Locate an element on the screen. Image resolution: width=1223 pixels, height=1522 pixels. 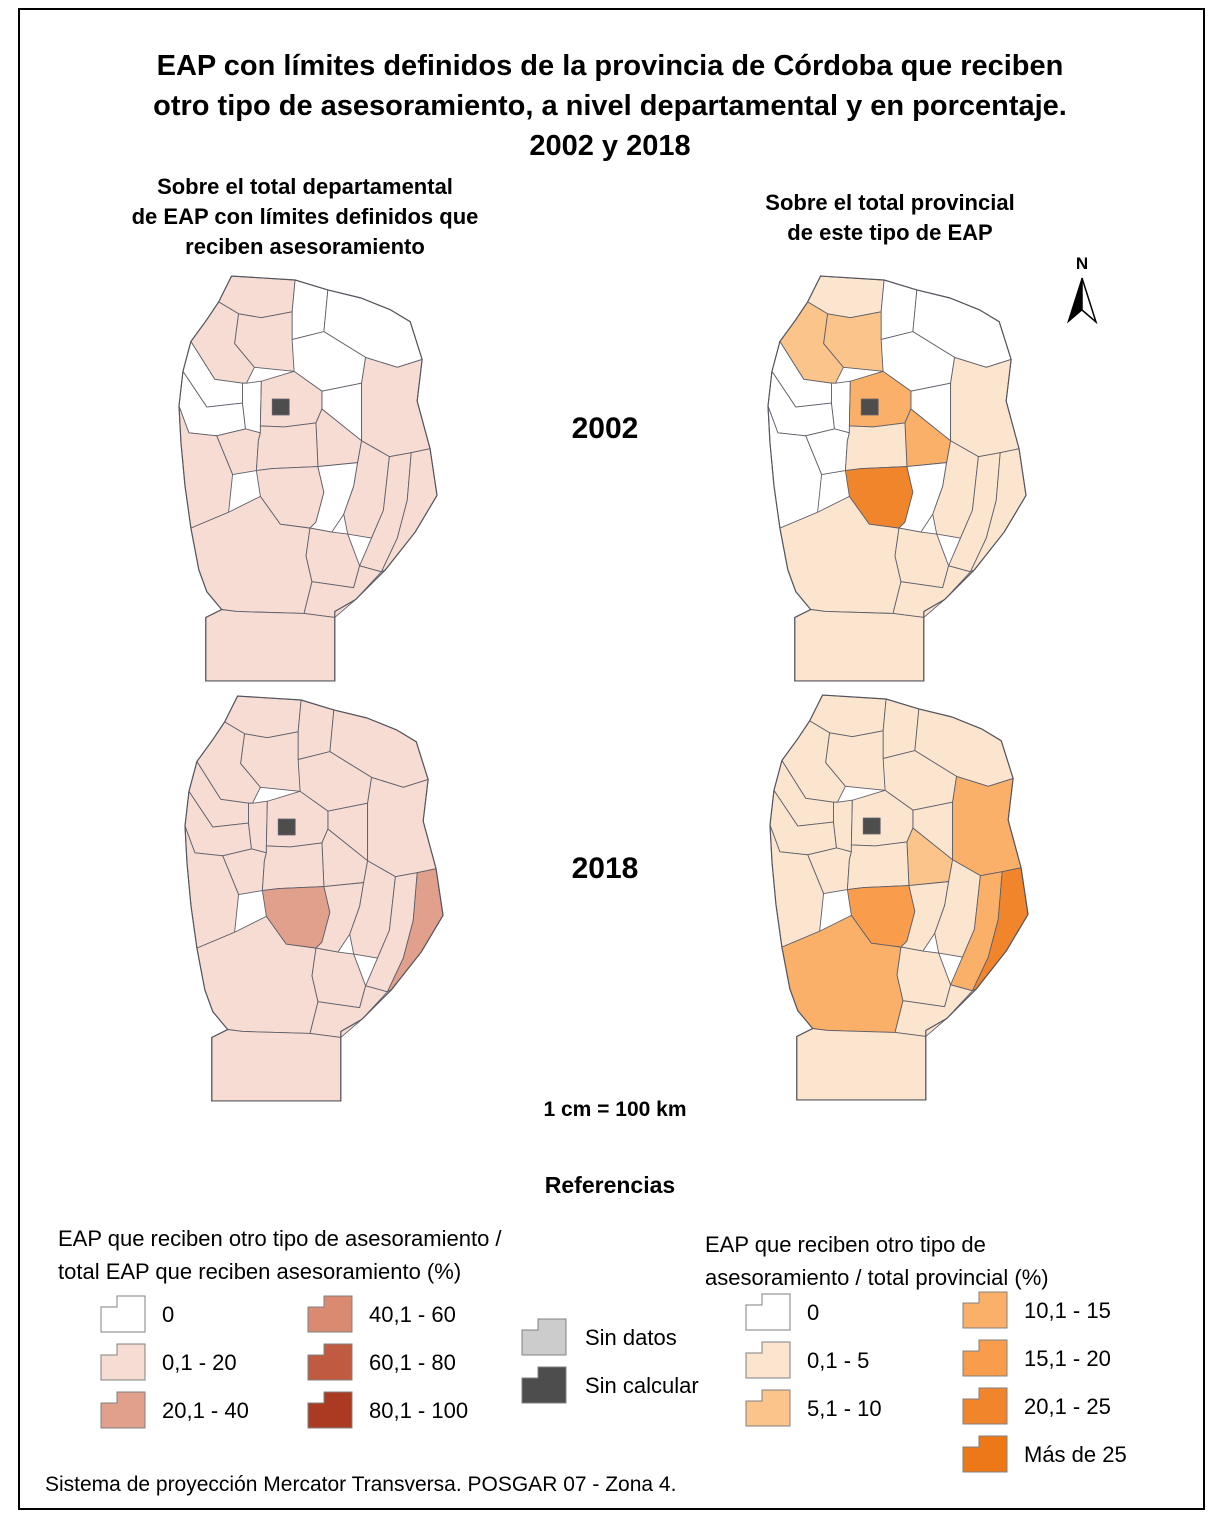
legend-label: 5,1 - 10 is located at coordinates (844, 1408).